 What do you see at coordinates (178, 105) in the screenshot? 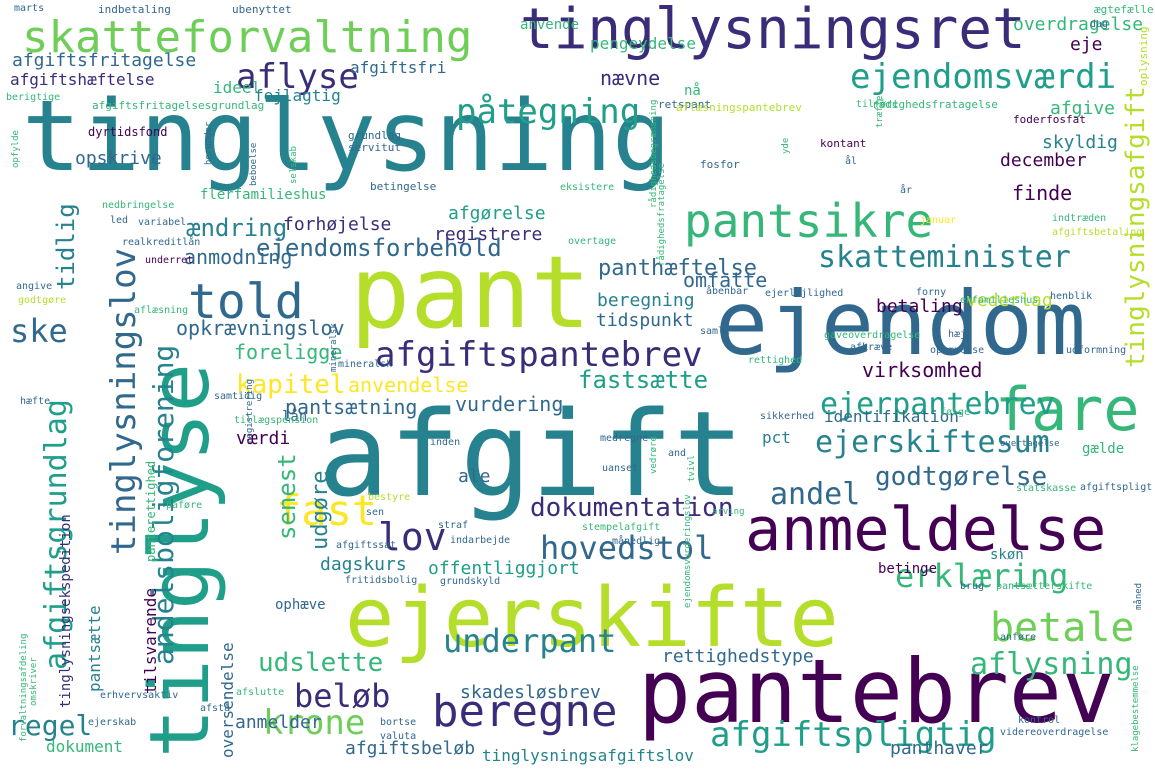
I see `word: afgiftsfritagelsesgrundlag` at bounding box center [178, 105].